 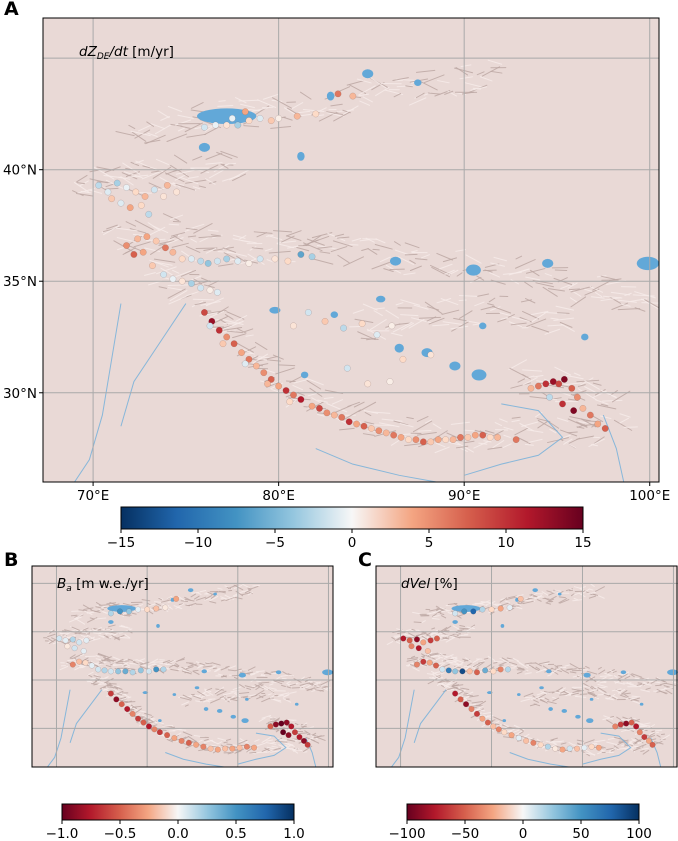 I want to click on panel-b-title: Ba [m w.e./yr], so click(x=103, y=585).